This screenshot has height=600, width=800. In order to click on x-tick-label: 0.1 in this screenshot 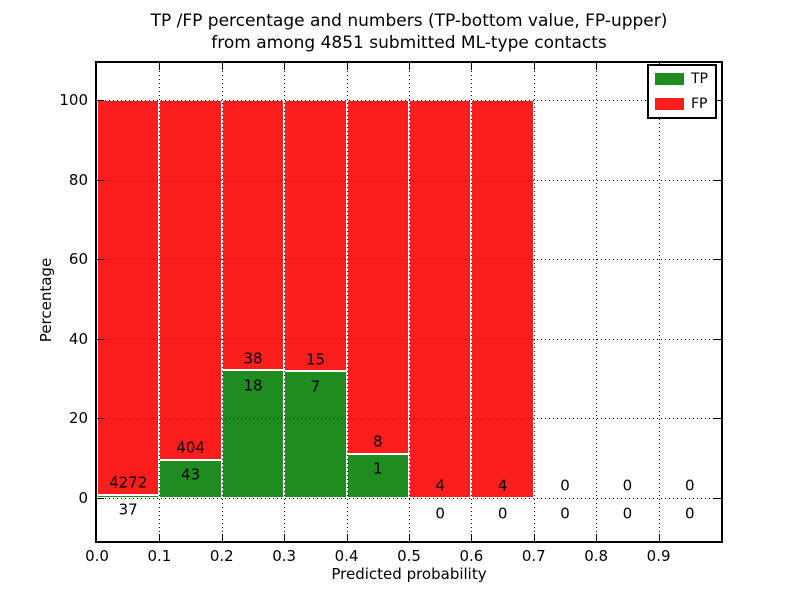, I will do `click(159, 556)`.